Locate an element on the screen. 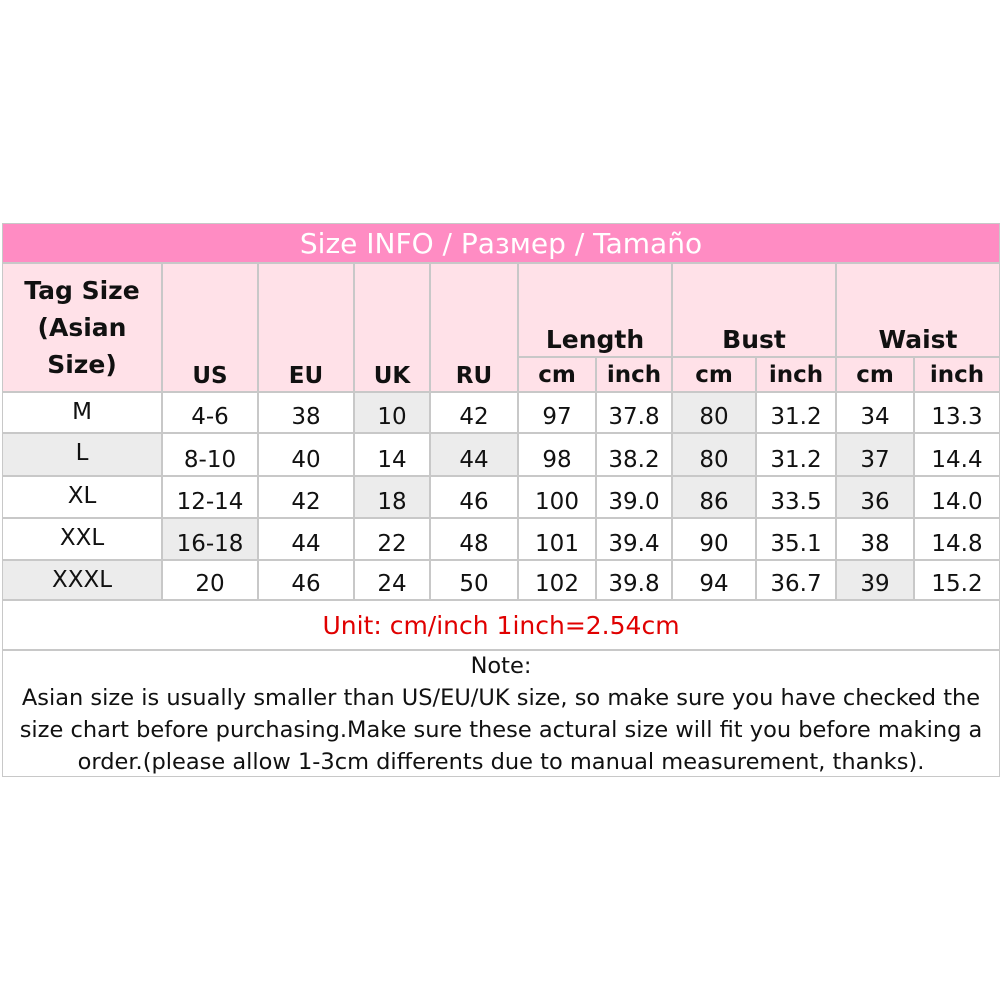 The image size is (1002, 1002). size-value: 102 is located at coordinates (557, 580).